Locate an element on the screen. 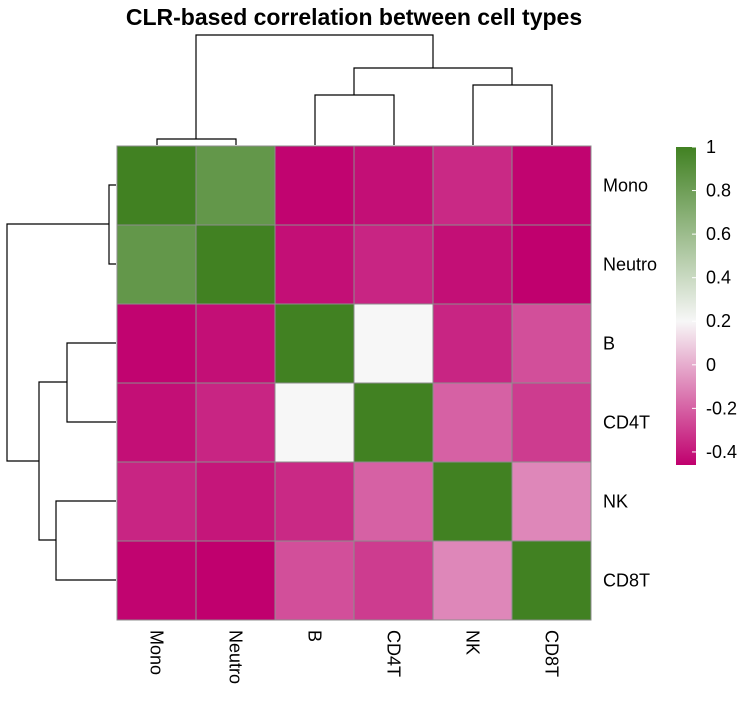 The width and height of the screenshot is (750, 708). row-dendrogram is located at coordinates (61, 382).